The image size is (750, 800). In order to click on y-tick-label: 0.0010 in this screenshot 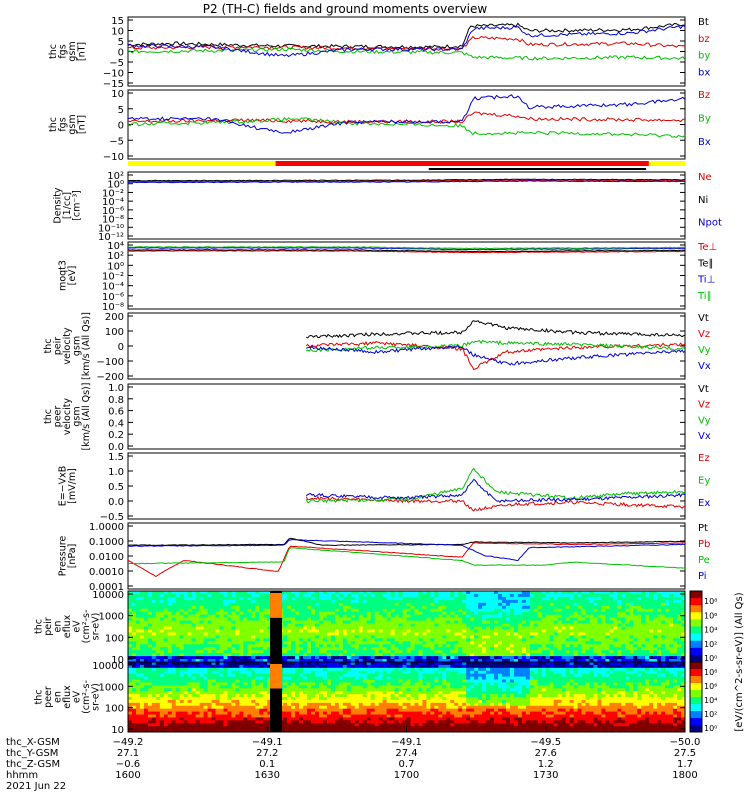, I will do `click(106, 572)`.